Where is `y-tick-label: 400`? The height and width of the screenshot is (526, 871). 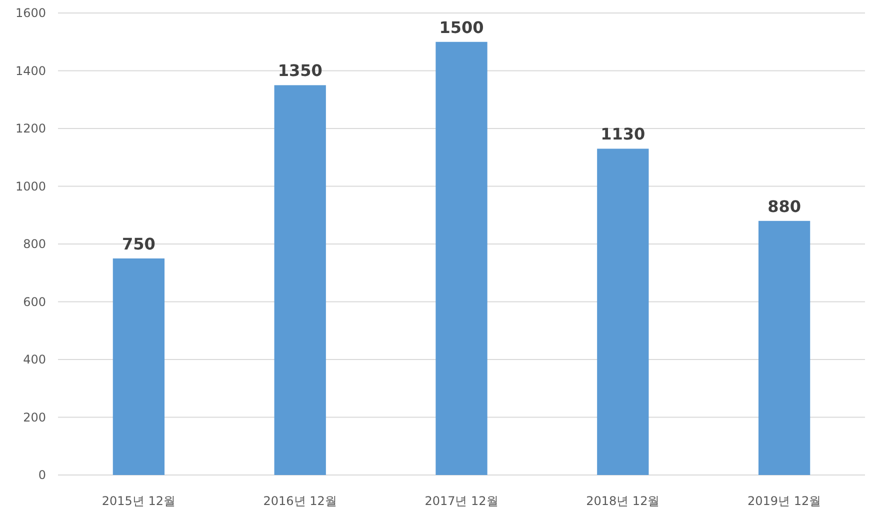
y-tick-label: 400 is located at coordinates (34, 359).